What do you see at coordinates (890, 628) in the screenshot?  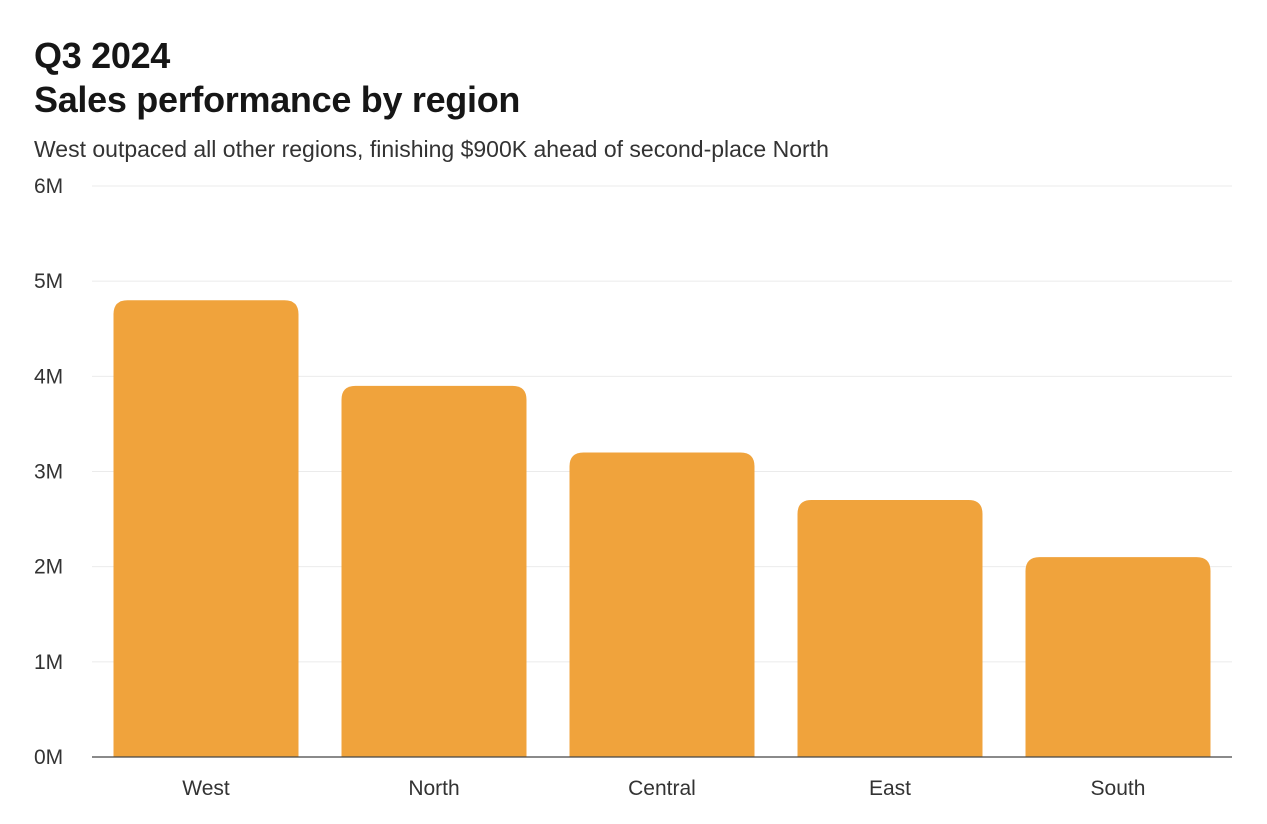 I see `bar-east` at bounding box center [890, 628].